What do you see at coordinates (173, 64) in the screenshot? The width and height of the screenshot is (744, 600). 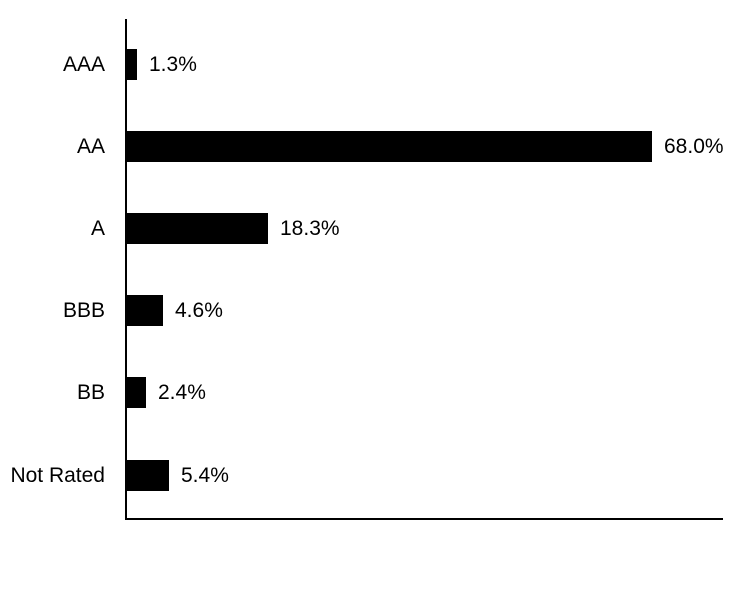 I see `value-label: 1.3%` at bounding box center [173, 64].